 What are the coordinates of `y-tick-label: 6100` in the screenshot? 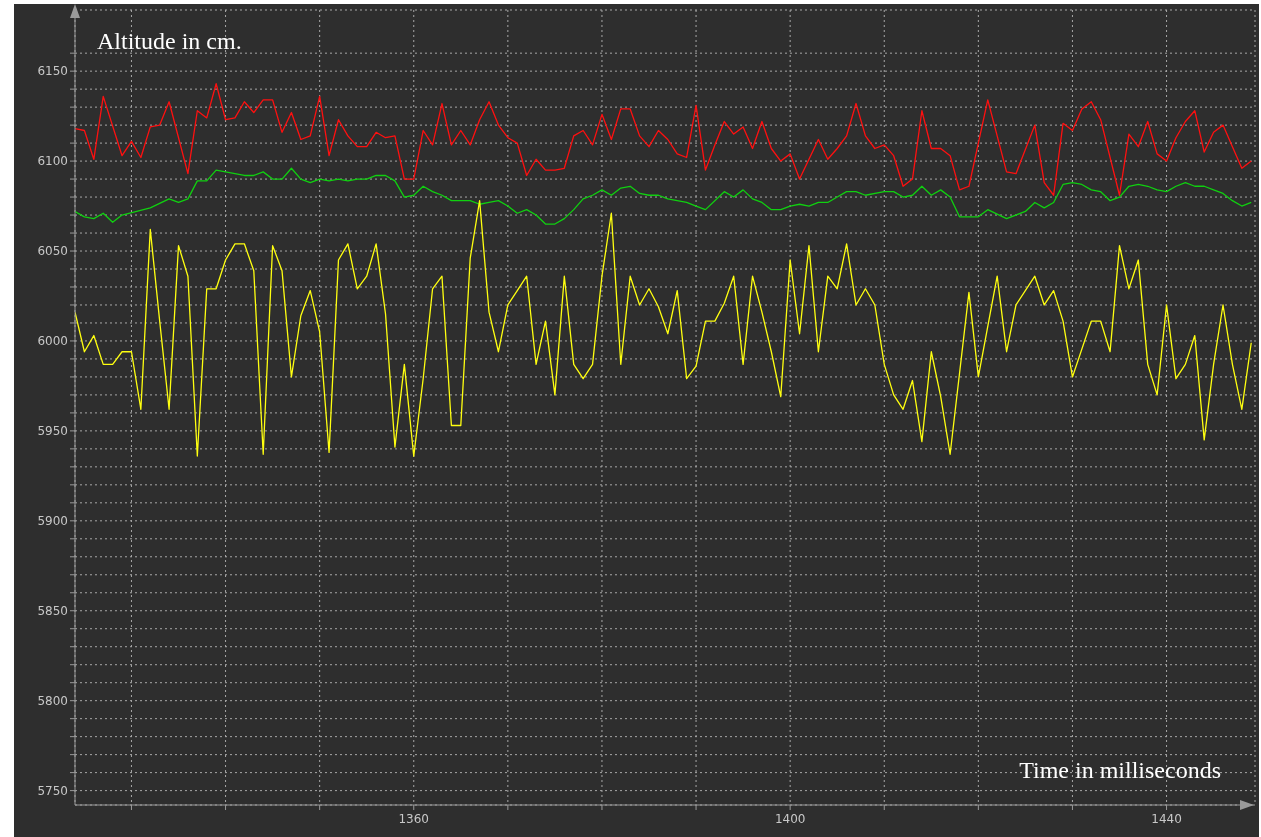 It's located at (52, 161).